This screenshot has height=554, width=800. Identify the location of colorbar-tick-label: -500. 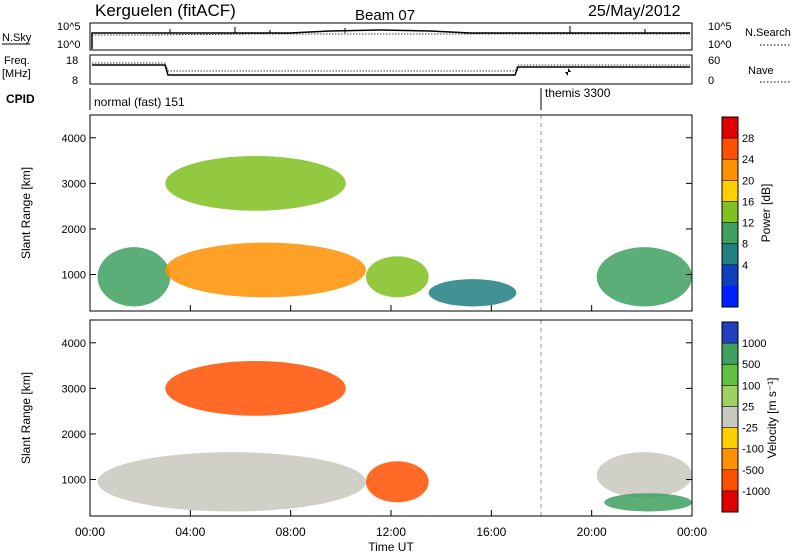
(753, 471).